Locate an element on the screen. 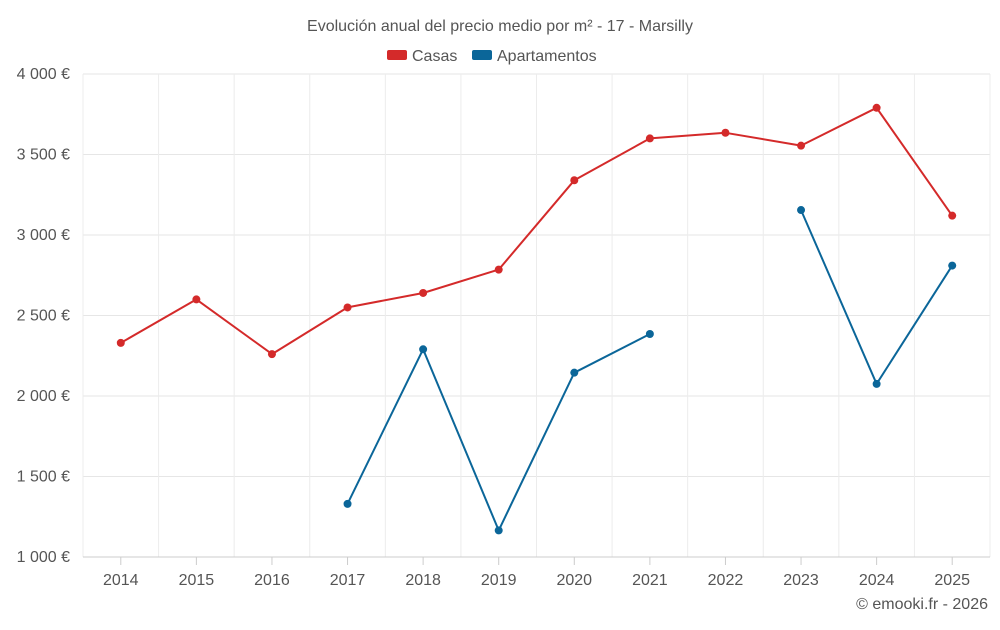 This screenshot has width=1000, height=630. x-tick-label: 2021 is located at coordinates (650, 580).